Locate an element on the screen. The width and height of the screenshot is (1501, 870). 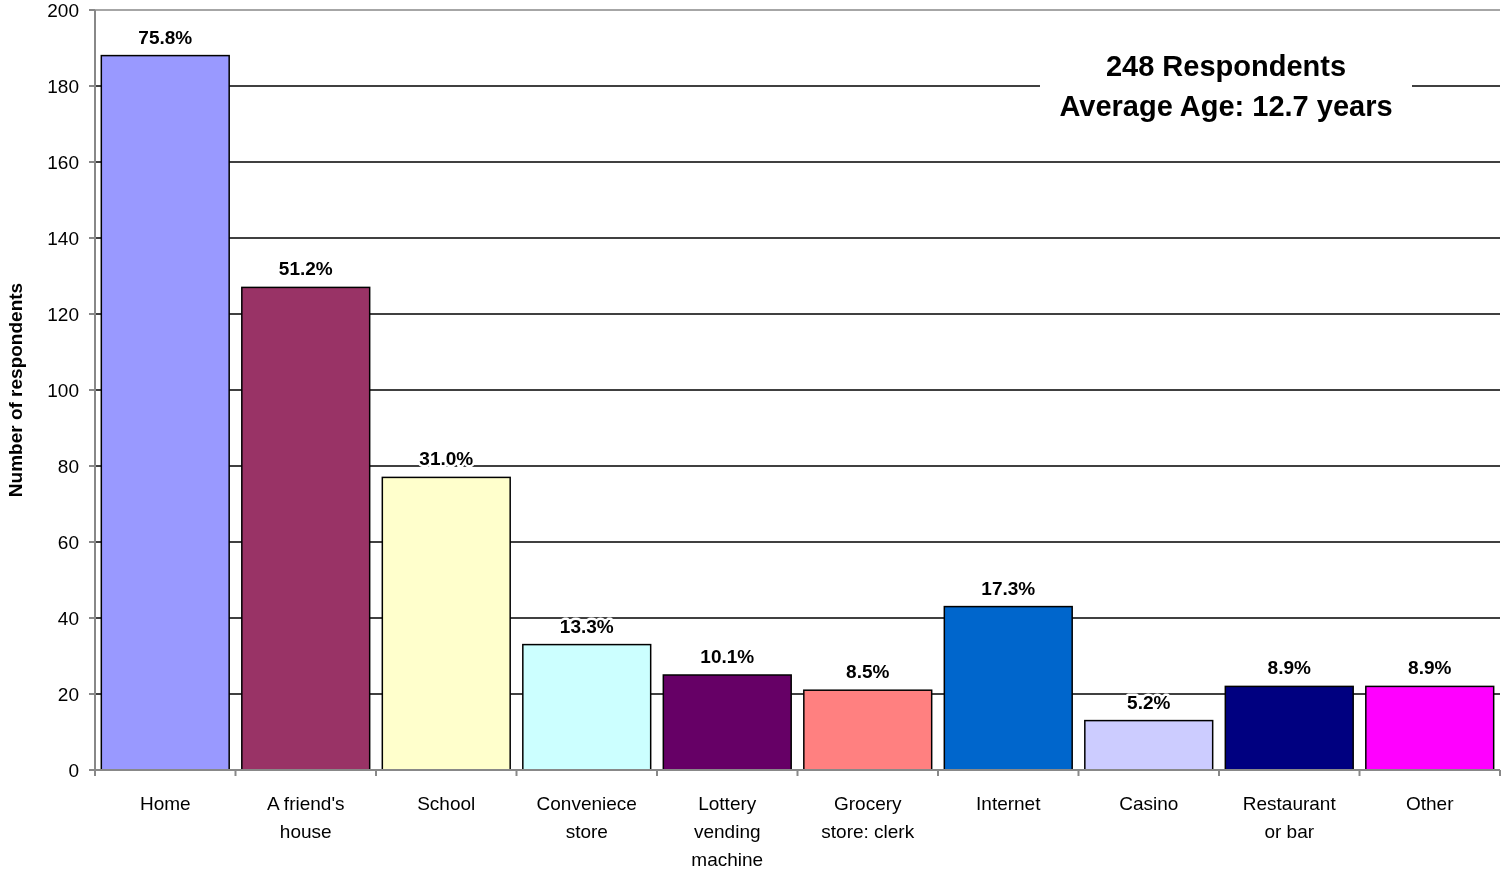
annotation: 10.1% is located at coordinates (727, 656).